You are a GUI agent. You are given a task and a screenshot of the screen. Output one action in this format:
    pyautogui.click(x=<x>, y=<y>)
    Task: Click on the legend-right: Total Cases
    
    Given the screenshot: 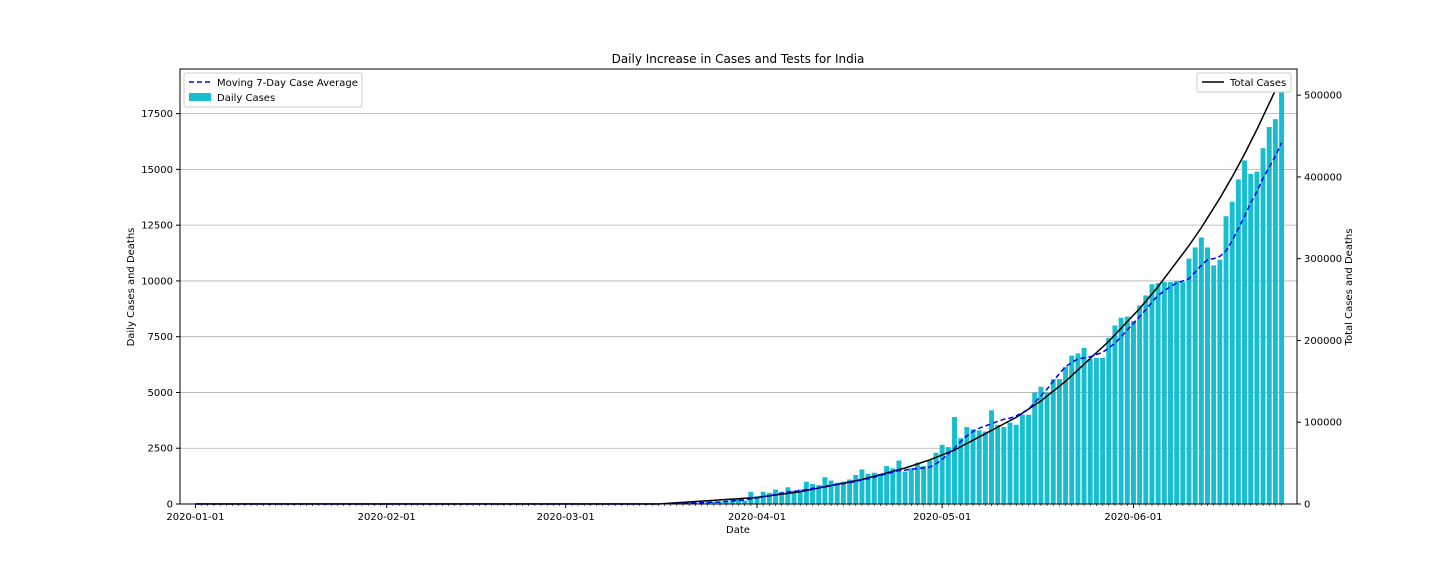 What is the action you would take?
    pyautogui.click(x=1244, y=82)
    